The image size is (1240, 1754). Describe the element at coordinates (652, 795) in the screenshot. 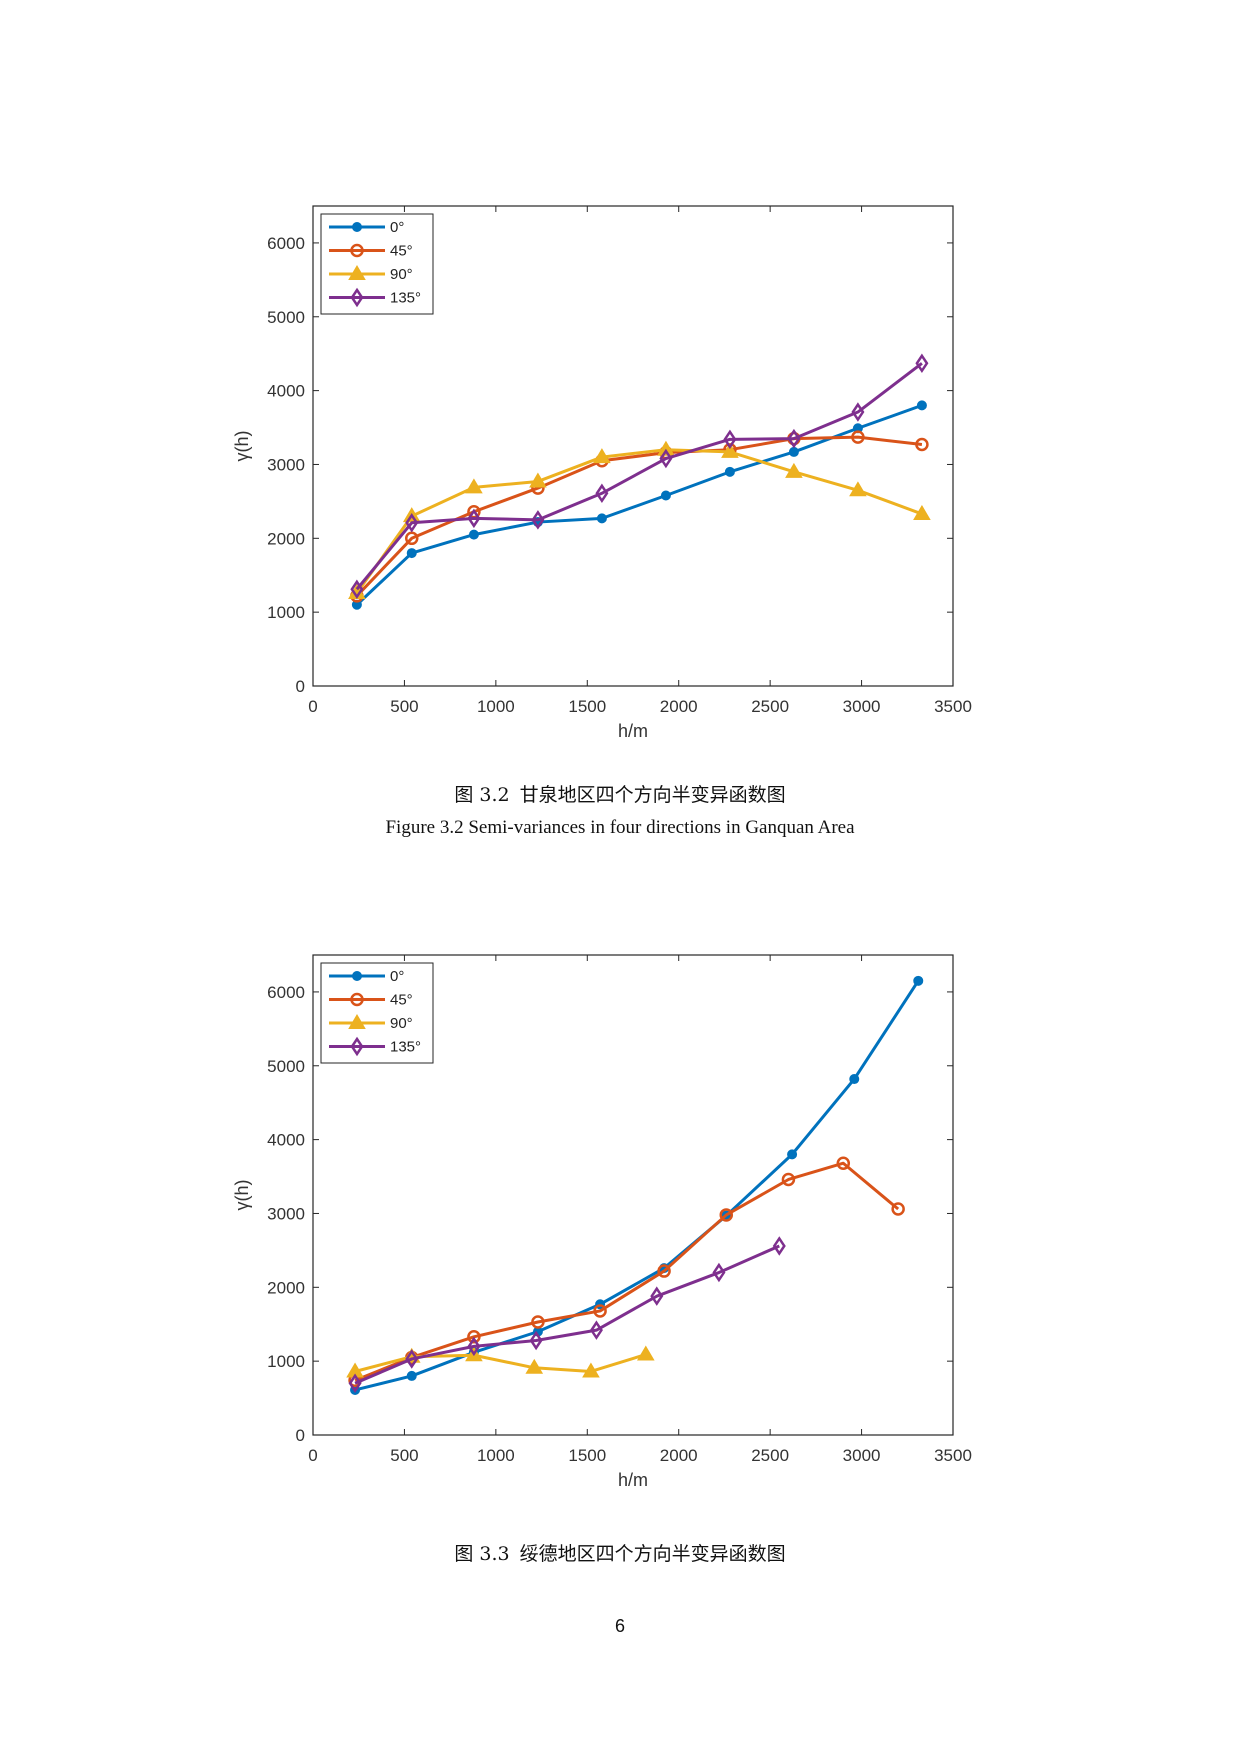

I see `figure-3-2-title-cn: 甘泉地区四个方向半变异函数图` at that location.